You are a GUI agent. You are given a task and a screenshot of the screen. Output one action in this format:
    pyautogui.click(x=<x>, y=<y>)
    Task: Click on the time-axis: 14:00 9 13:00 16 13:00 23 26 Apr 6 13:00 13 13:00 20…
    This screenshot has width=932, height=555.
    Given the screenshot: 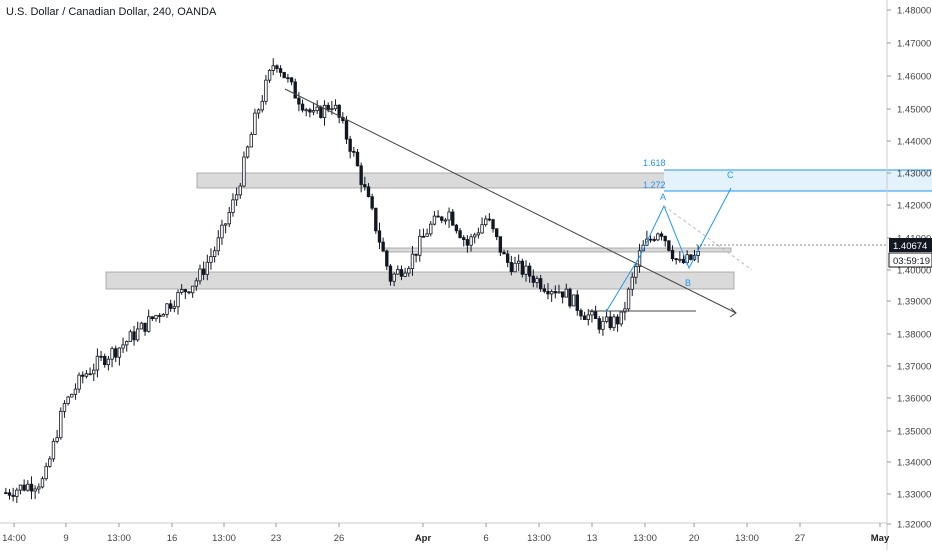 What is the action you would take?
    pyautogui.click(x=446, y=533)
    